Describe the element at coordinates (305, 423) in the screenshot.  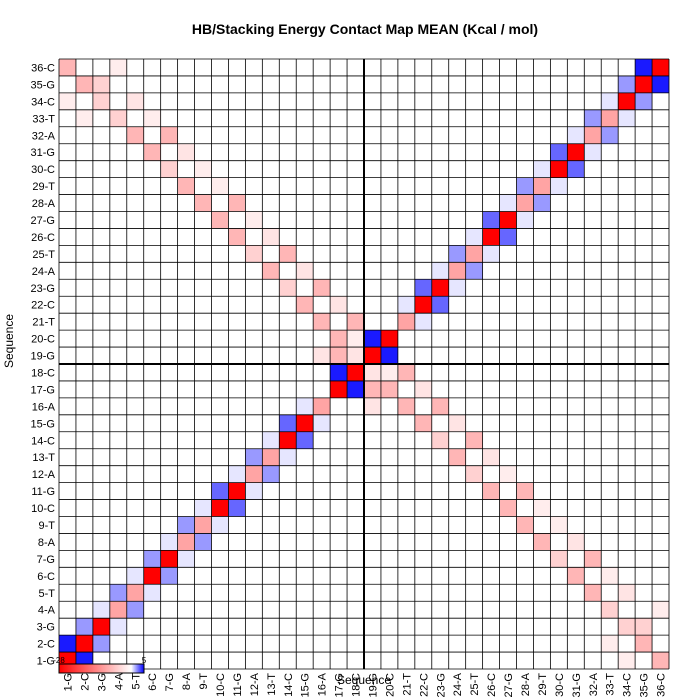
I see `heatmap-cell-15-G-15-G` at that location.